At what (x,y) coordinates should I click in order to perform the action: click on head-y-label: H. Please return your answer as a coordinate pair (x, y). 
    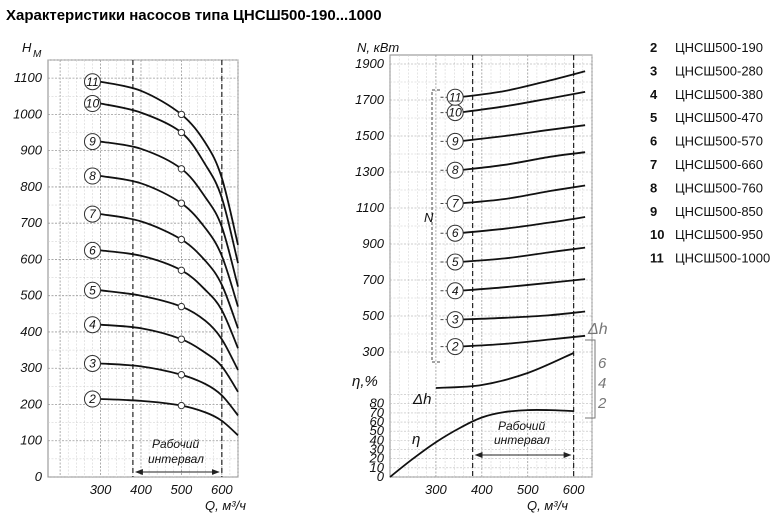
    Looking at the image, I should click on (27, 47).